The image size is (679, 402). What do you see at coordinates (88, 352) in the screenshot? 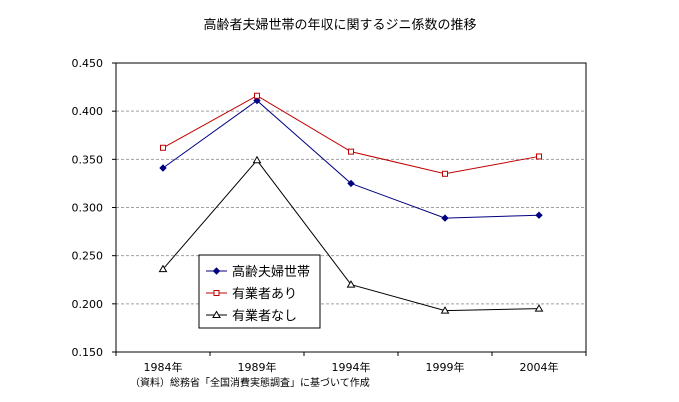
I see `y-tick-label: 0.150` at bounding box center [88, 352].